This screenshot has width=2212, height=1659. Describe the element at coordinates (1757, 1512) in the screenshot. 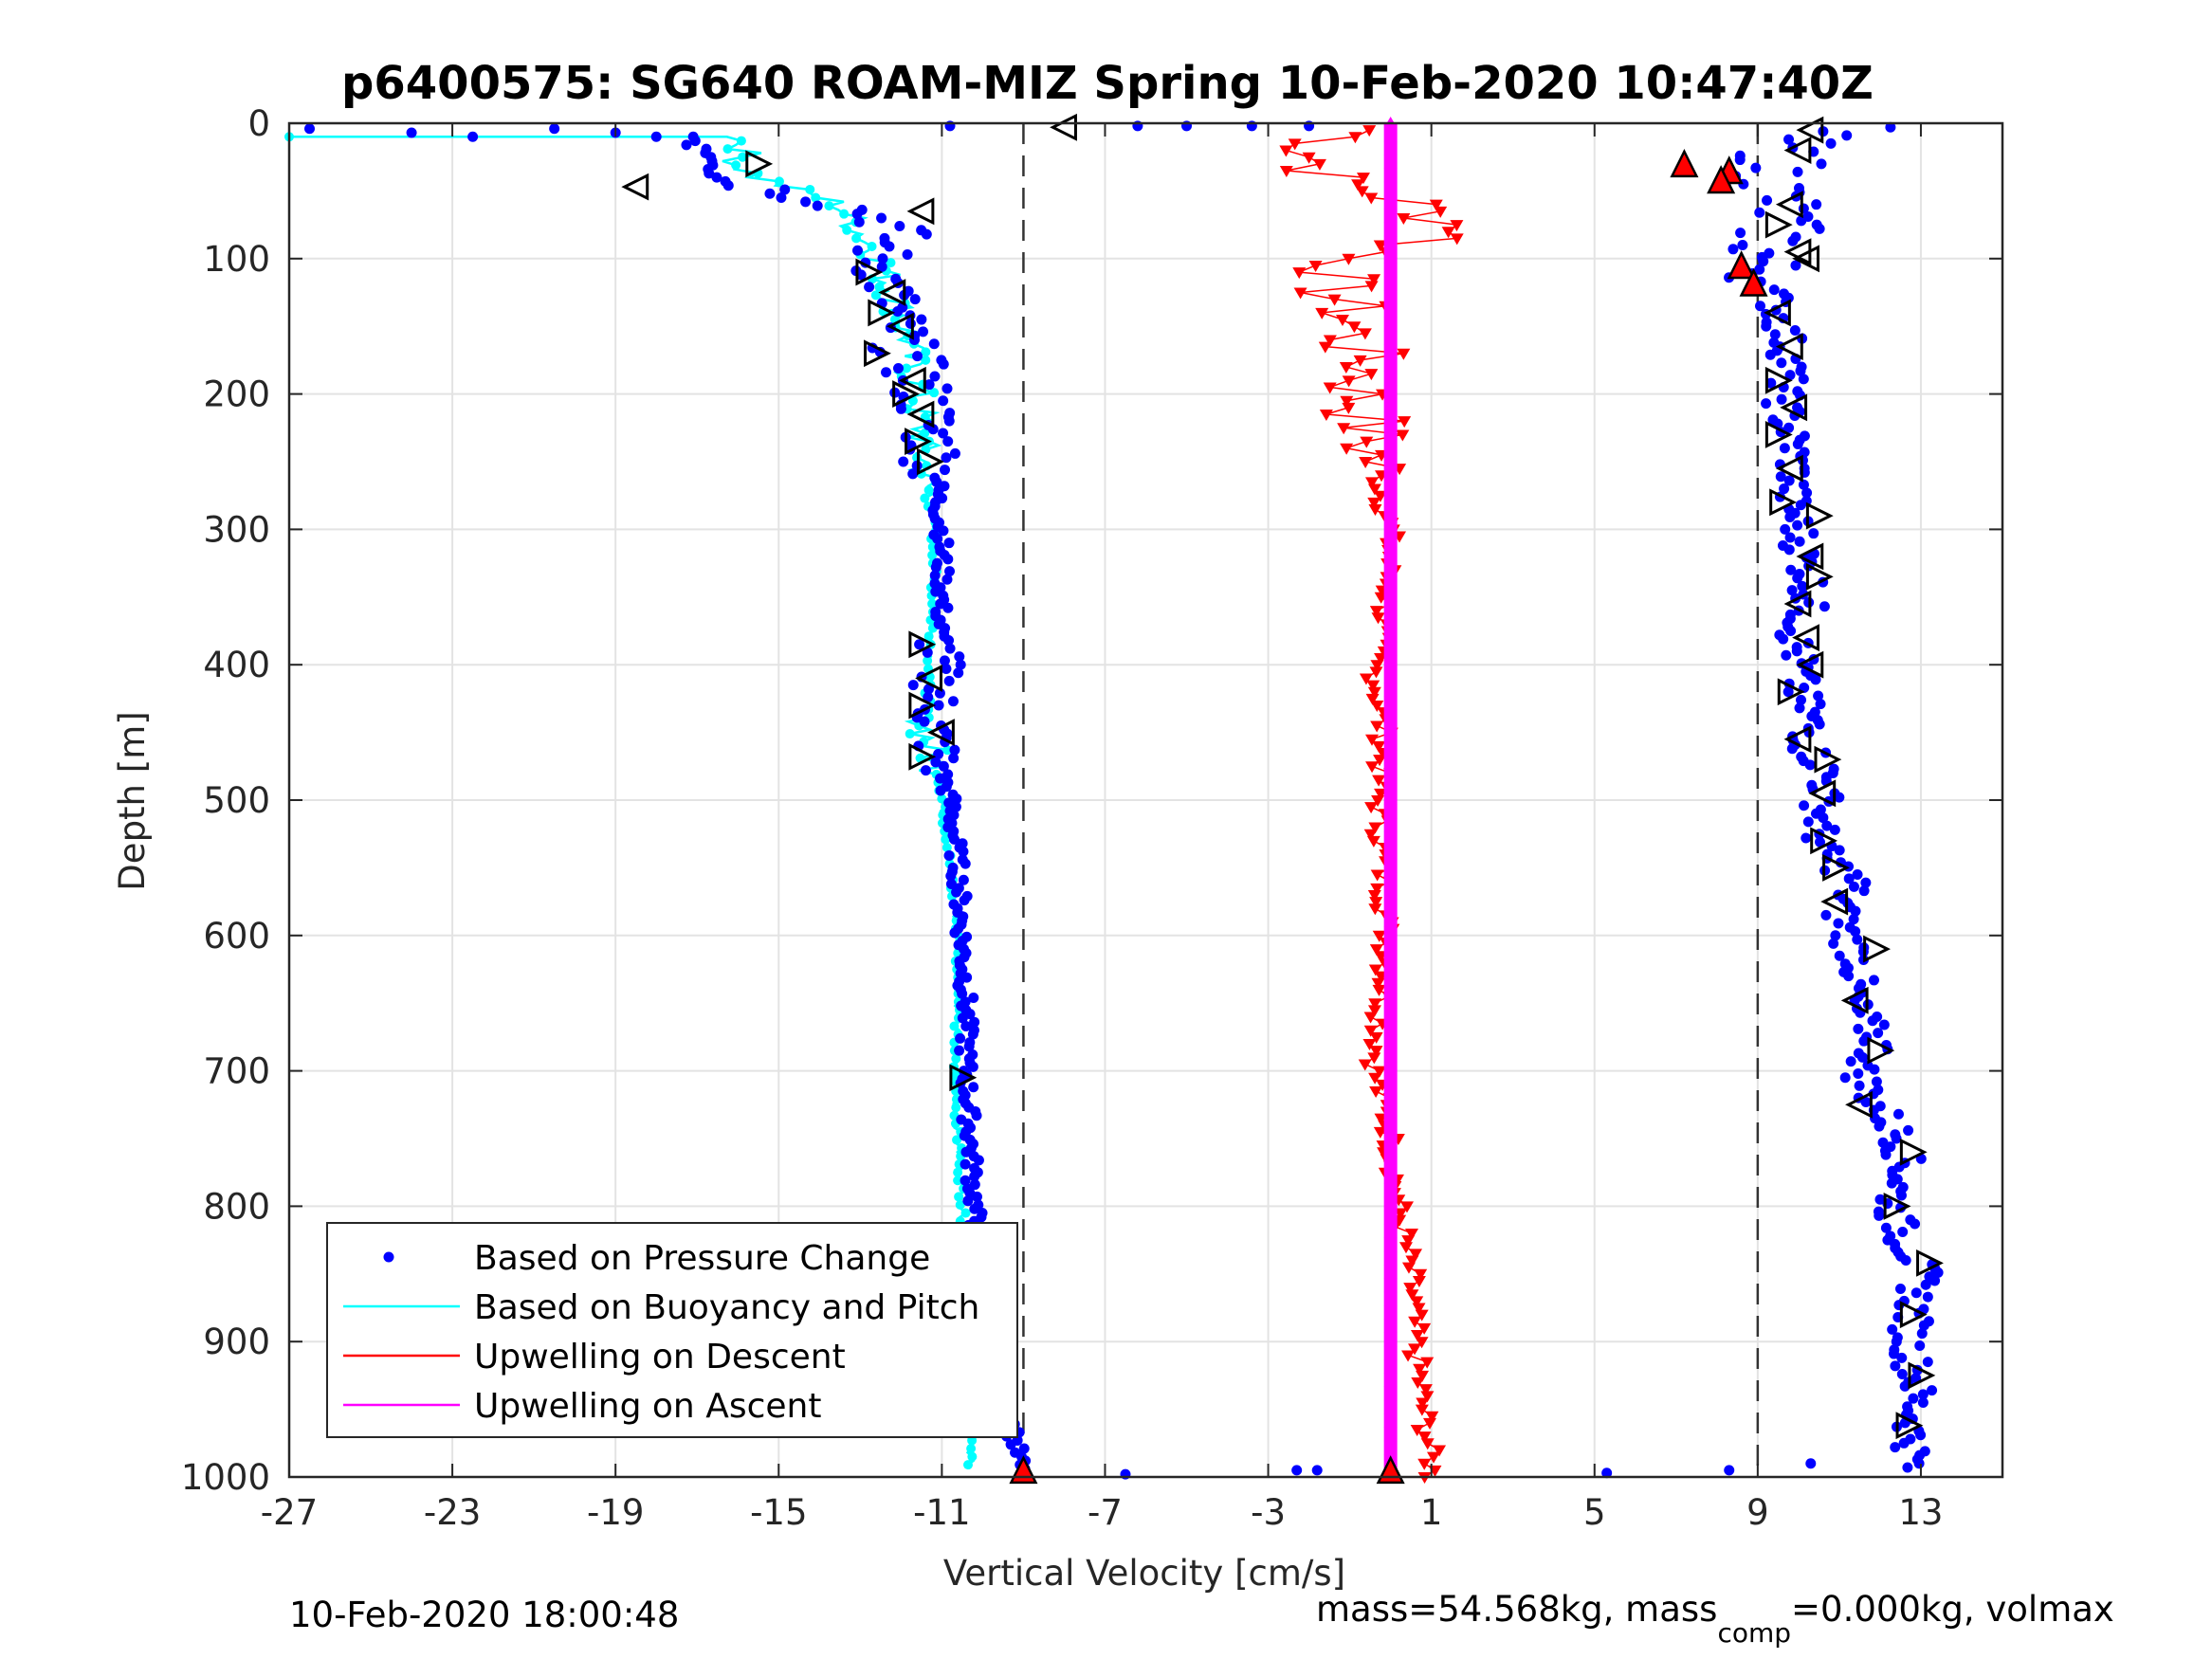

I see `x-tick-label: 9` at that location.